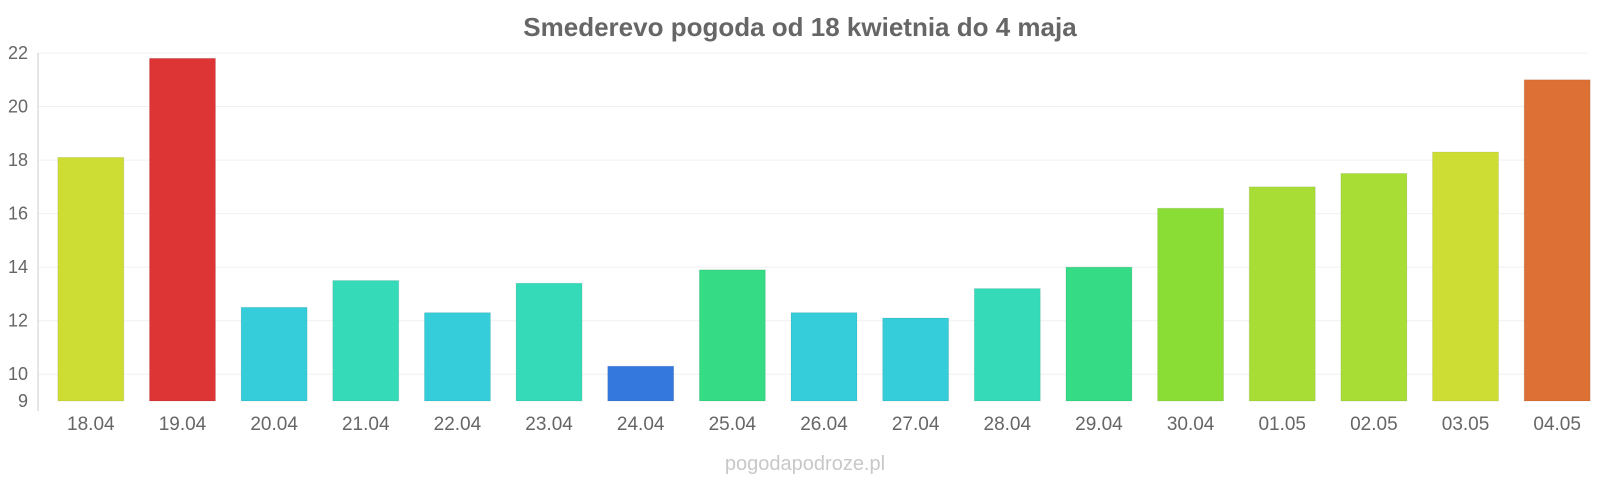 This screenshot has width=1600, height=480. I want to click on y-axis: 9 10 12 14 16 18 20 22, so click(23, 227).